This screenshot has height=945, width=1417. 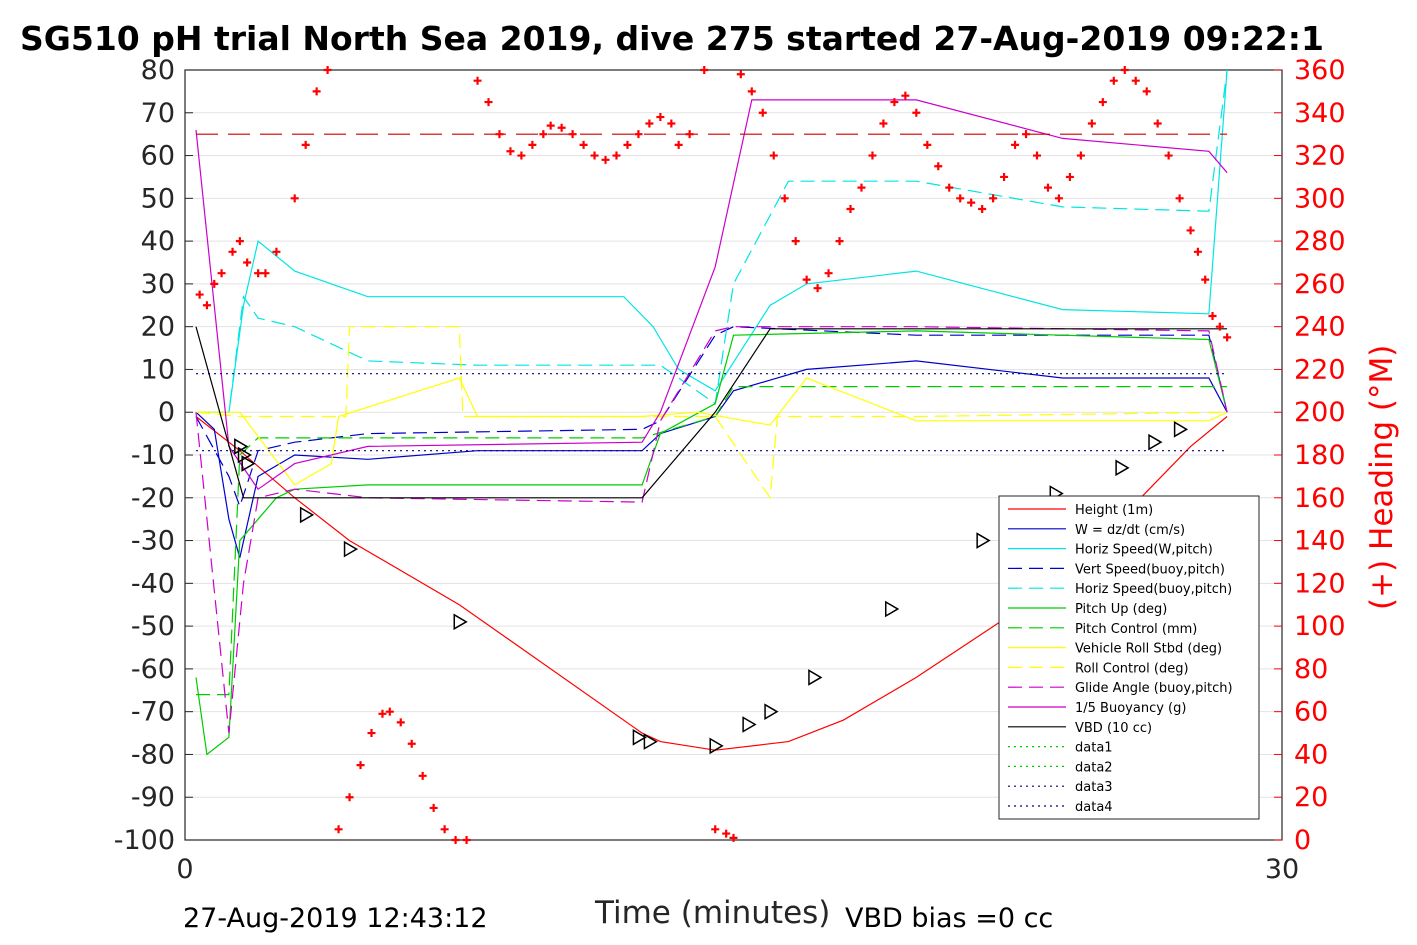 I want to click on legend-label: Vert Speed(buoy,pitch), so click(x=1150, y=569).